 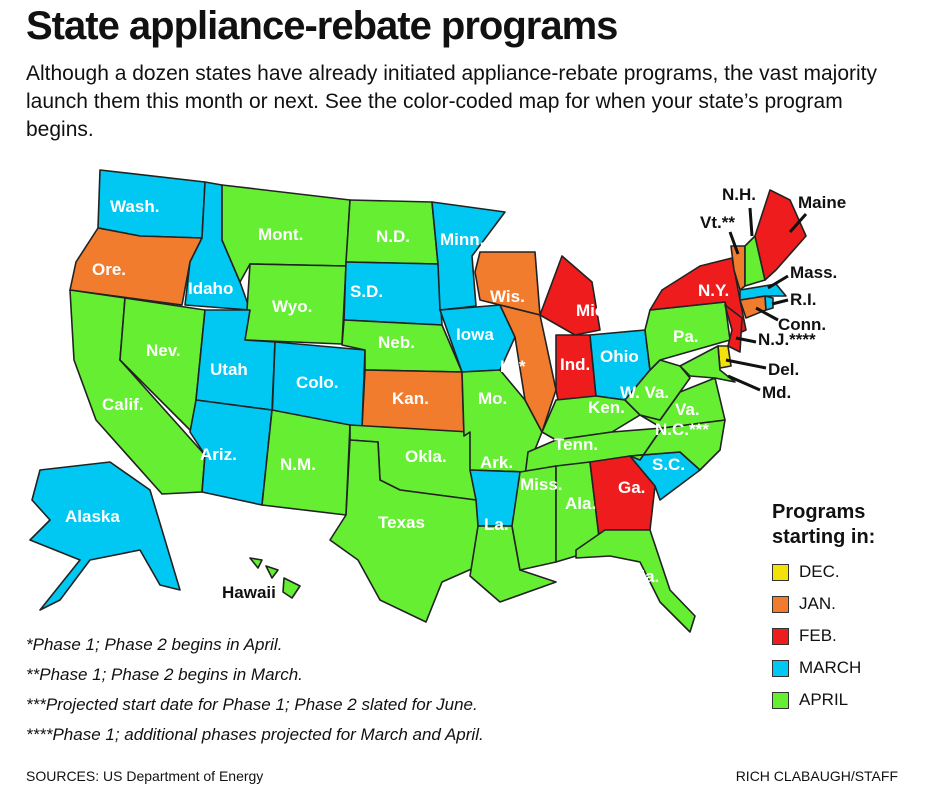 What do you see at coordinates (134, 206) in the screenshot?
I see `state-label-wash: Wash.` at bounding box center [134, 206].